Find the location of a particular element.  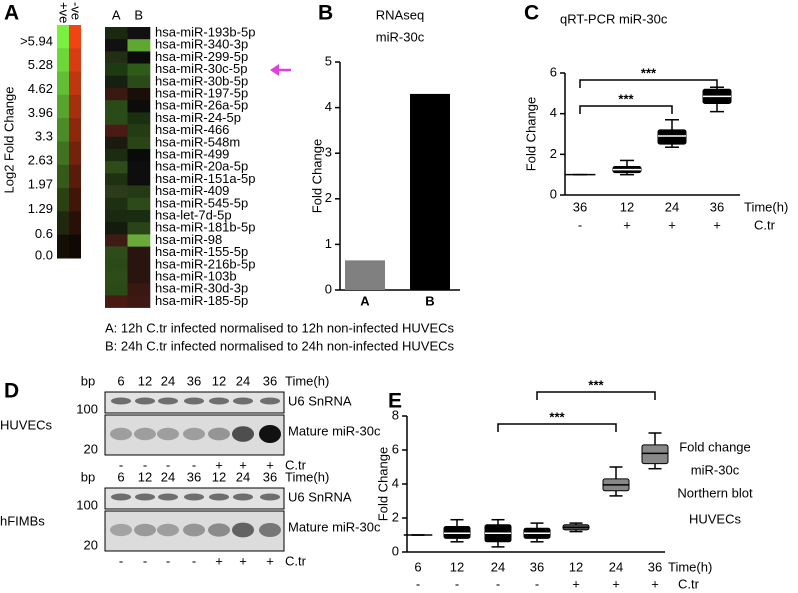

x-tick-label: B is located at coordinates (429, 300).